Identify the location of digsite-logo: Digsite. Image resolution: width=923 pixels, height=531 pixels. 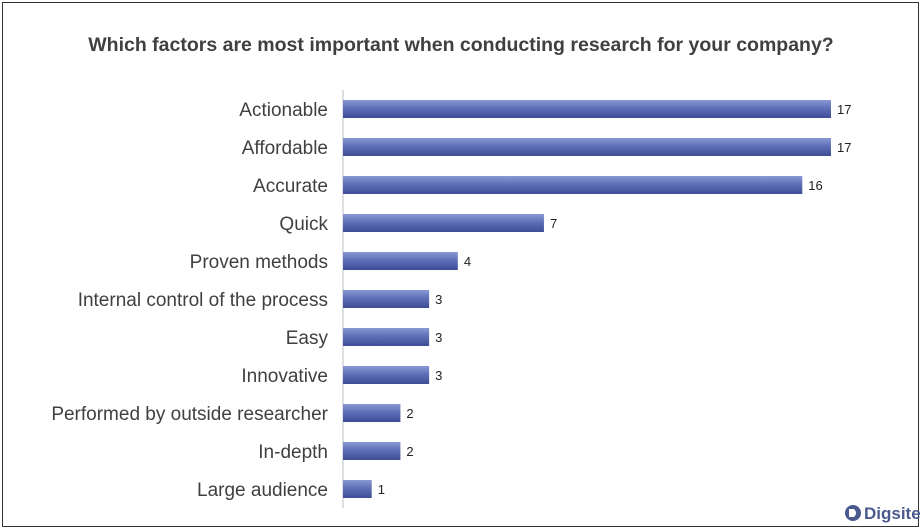
(882, 513).